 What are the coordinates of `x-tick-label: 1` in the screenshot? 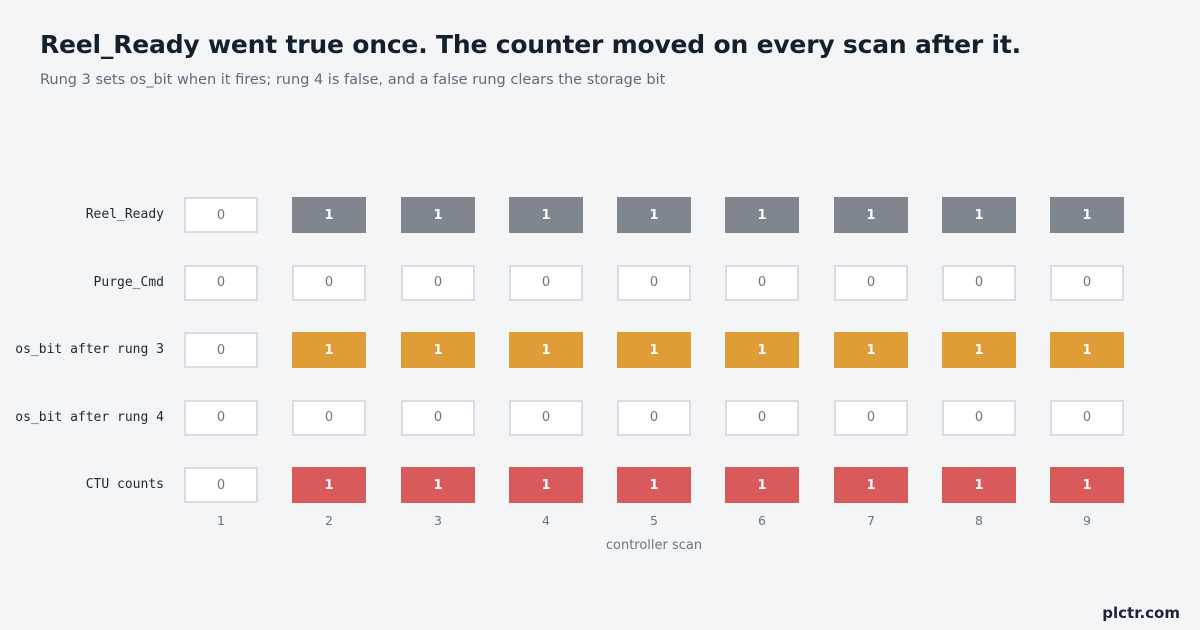 It's located at (221, 520).